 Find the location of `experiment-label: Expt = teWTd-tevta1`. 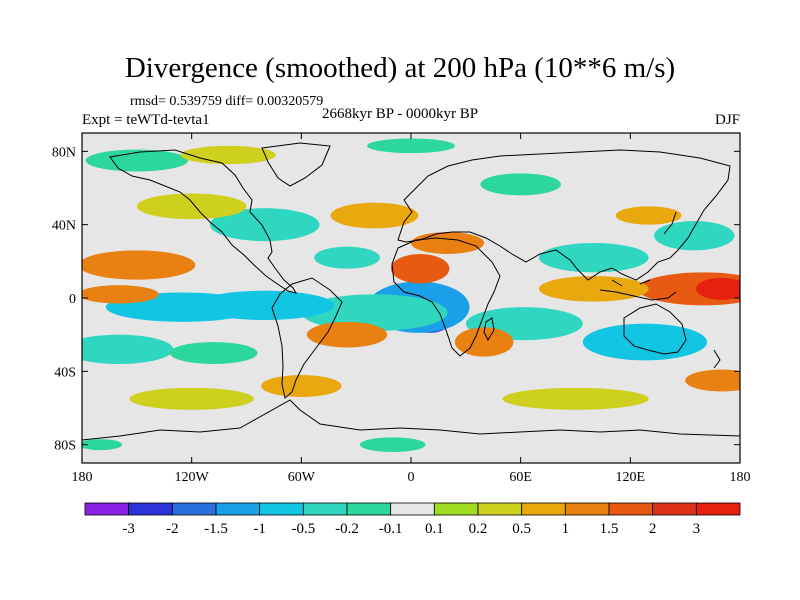

experiment-label: Expt = teWTd-tevta1 is located at coordinates (146, 120).